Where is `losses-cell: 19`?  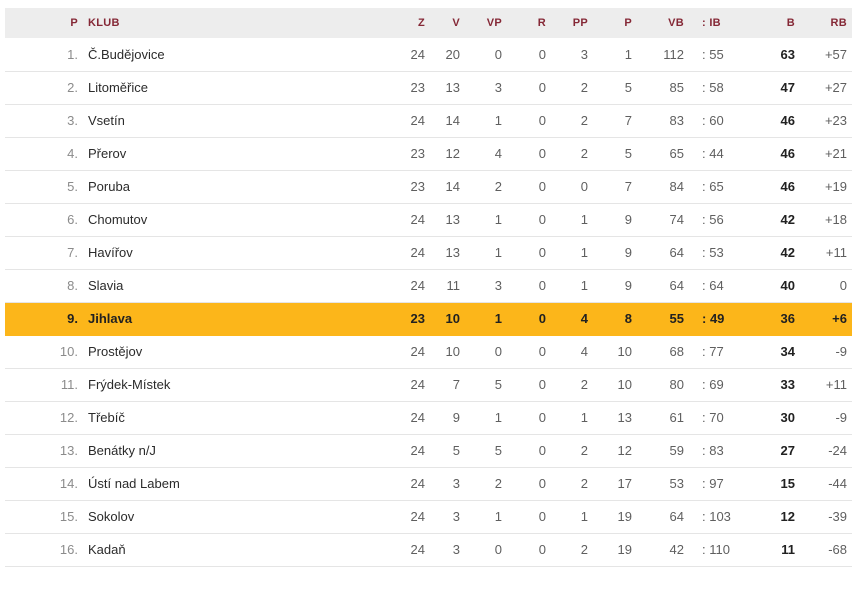 losses-cell: 19 is located at coordinates (610, 517).